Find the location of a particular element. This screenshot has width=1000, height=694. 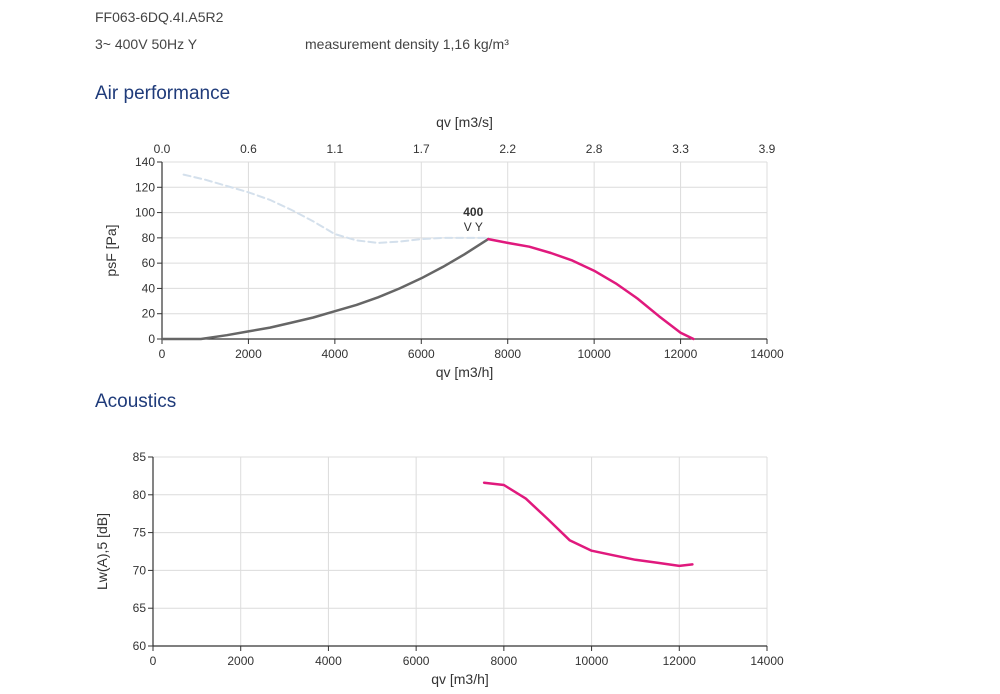

chart1-x-tick-label: 2000 is located at coordinates (240, 661).